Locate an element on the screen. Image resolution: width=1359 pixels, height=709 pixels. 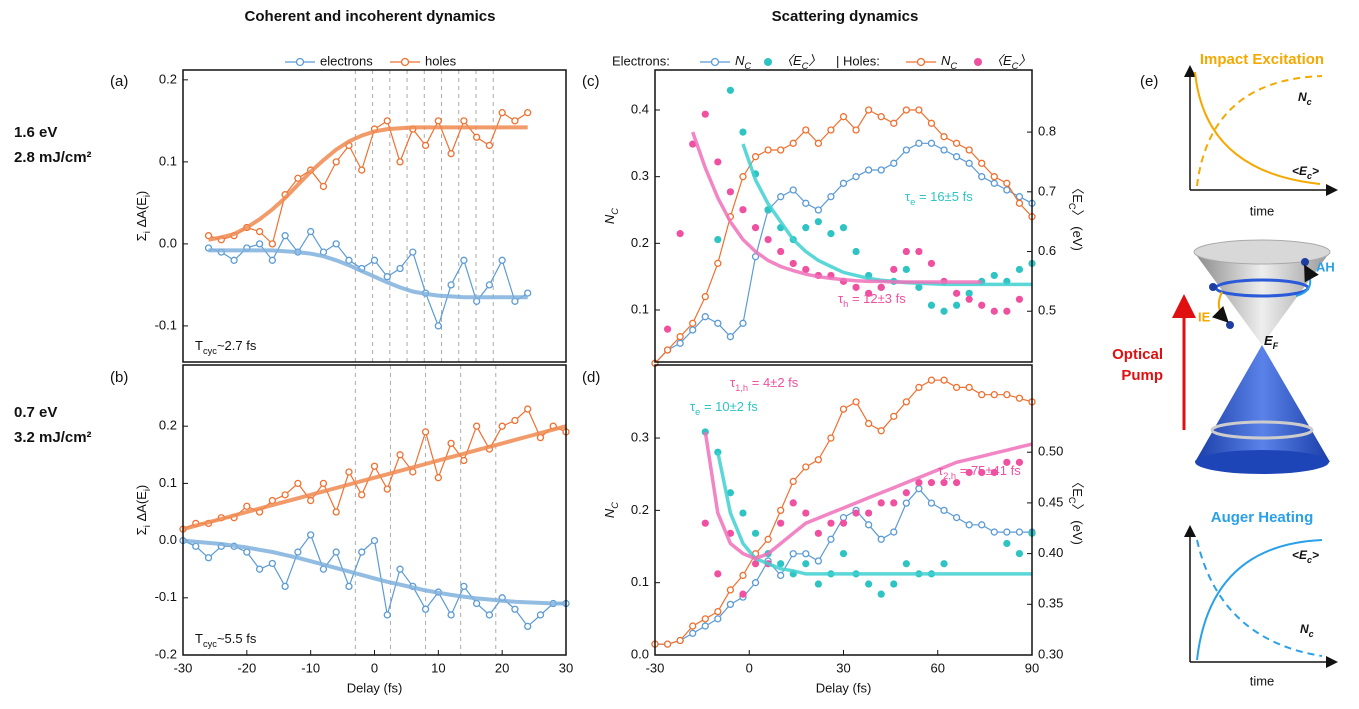
label-part: 〉 is located at coordinates (814, 60).